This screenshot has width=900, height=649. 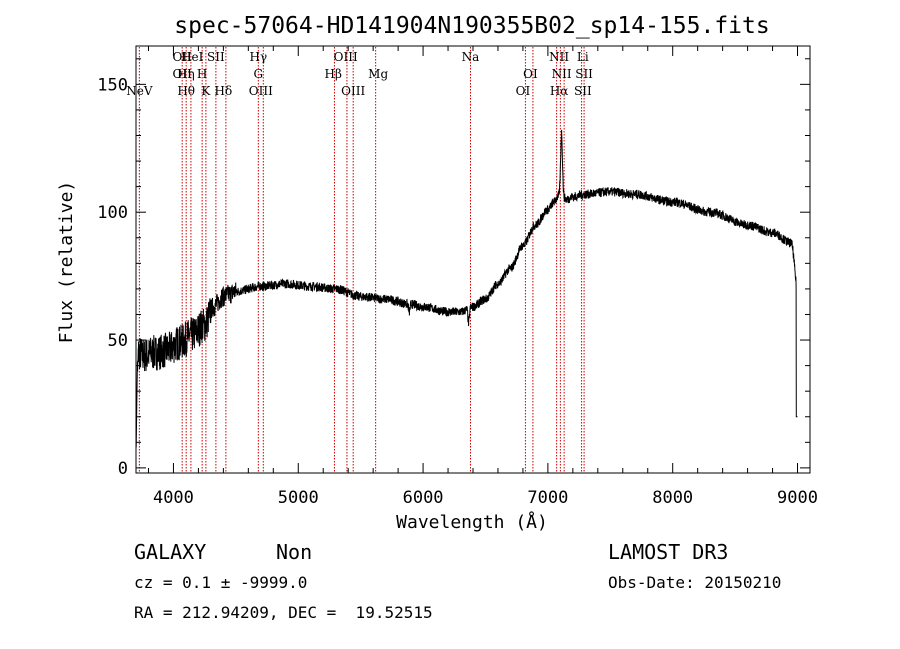 What do you see at coordinates (221, 582) in the screenshot?
I see `redshift-readout: cz = 0.1 ± -9999.0` at bounding box center [221, 582].